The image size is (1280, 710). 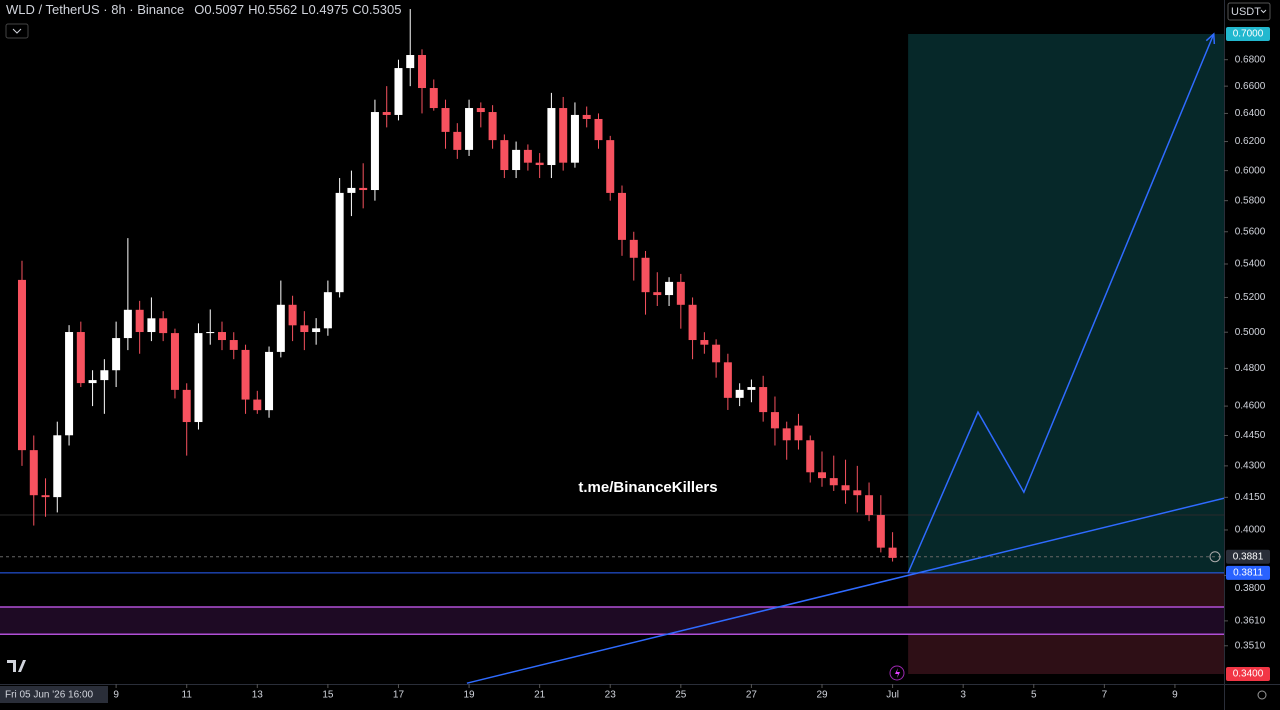 I want to click on y-tick-label: 0.6400, so click(x=1250, y=113).